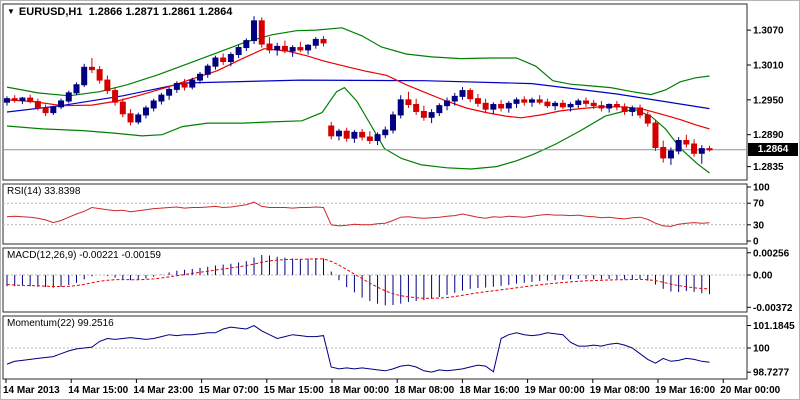 The height and width of the screenshot is (400, 800). What do you see at coordinates (750, 390) in the screenshot?
I see `time-axis-label: 20 Mar 00:00` at bounding box center [750, 390].